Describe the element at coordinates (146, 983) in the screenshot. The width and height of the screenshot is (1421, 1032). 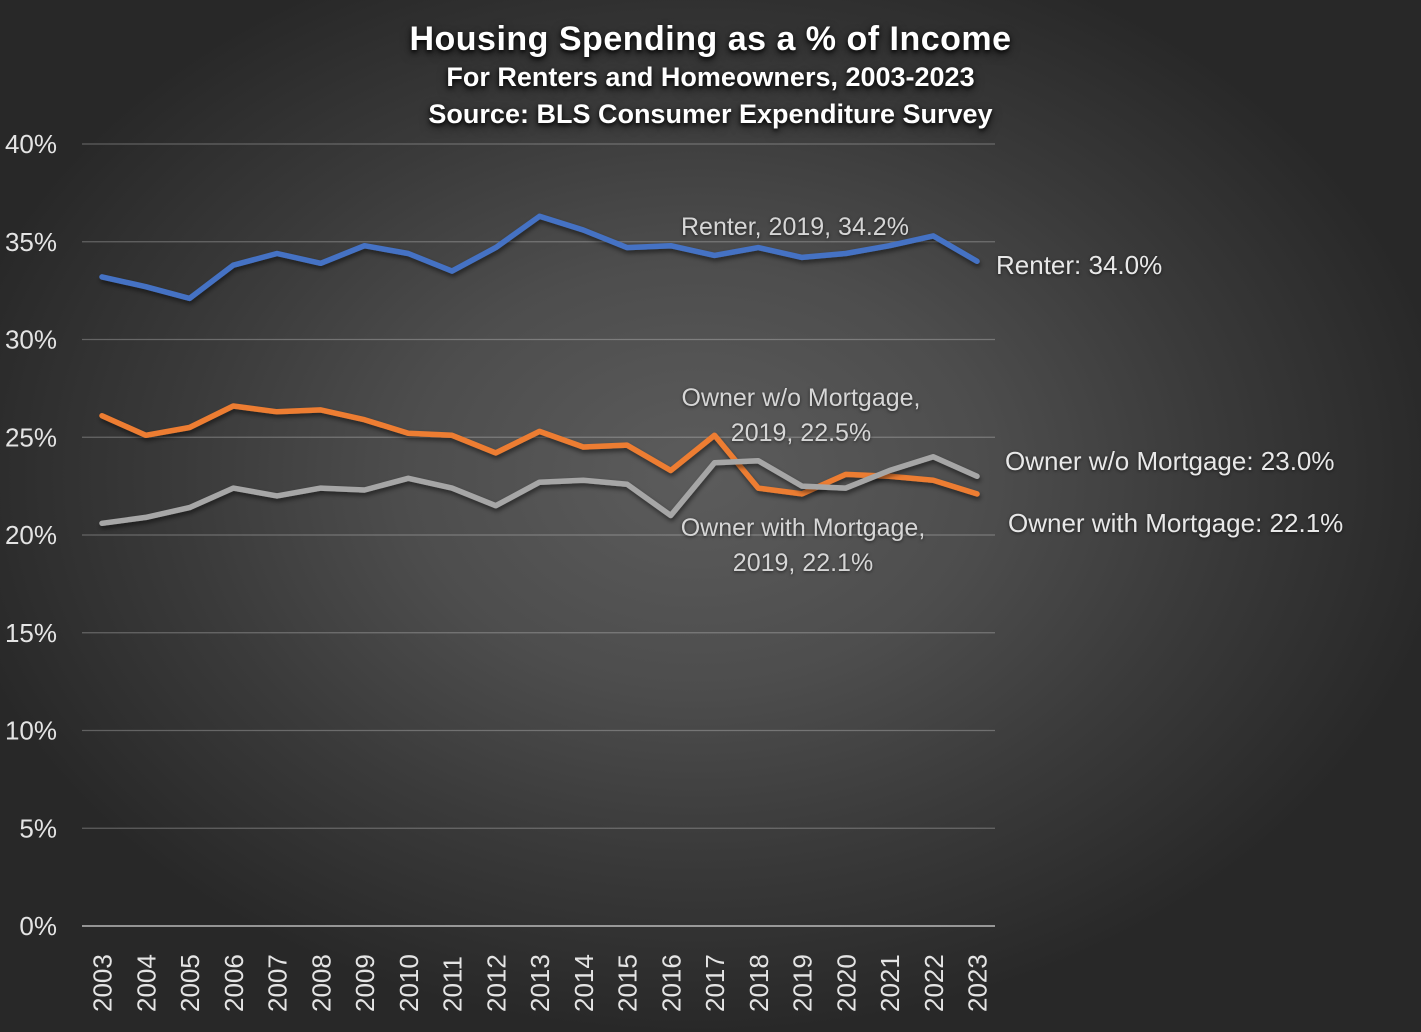
I see `x-tick-label-2004: 2004` at that location.